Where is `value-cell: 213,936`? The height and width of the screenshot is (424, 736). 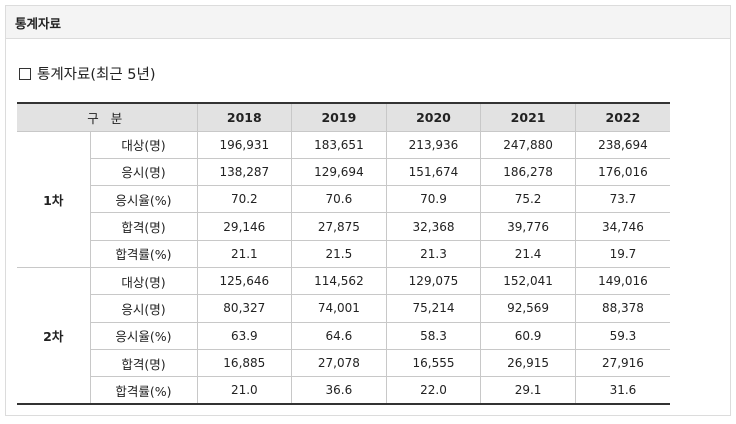 value-cell: 213,936 is located at coordinates (433, 144).